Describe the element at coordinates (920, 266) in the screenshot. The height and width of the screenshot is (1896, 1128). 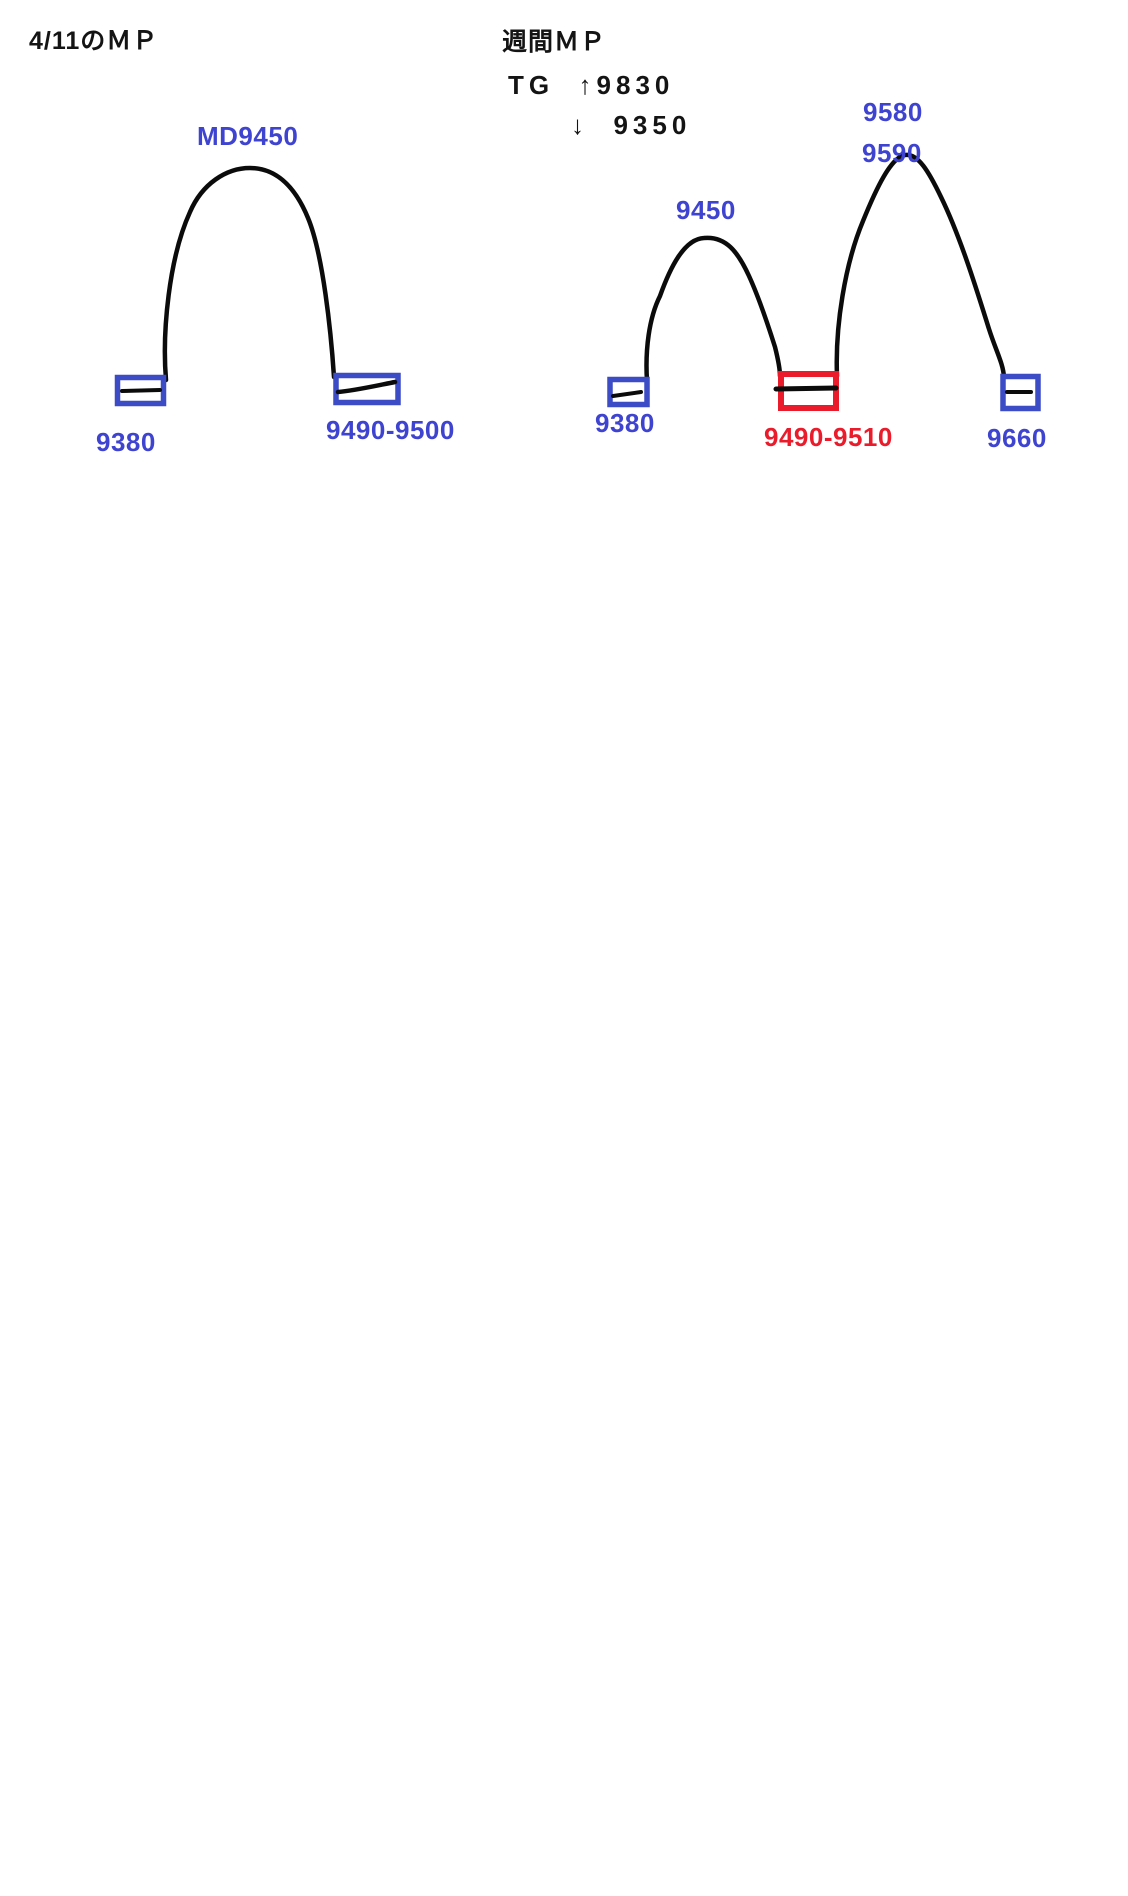
I see `right-profile-hump2-curve` at that location.